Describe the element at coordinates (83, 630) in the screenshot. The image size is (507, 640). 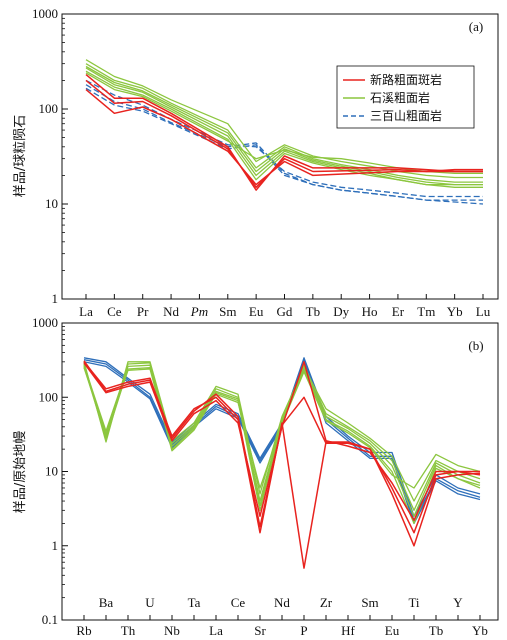
I see `x-tick-label: Rb` at that location.